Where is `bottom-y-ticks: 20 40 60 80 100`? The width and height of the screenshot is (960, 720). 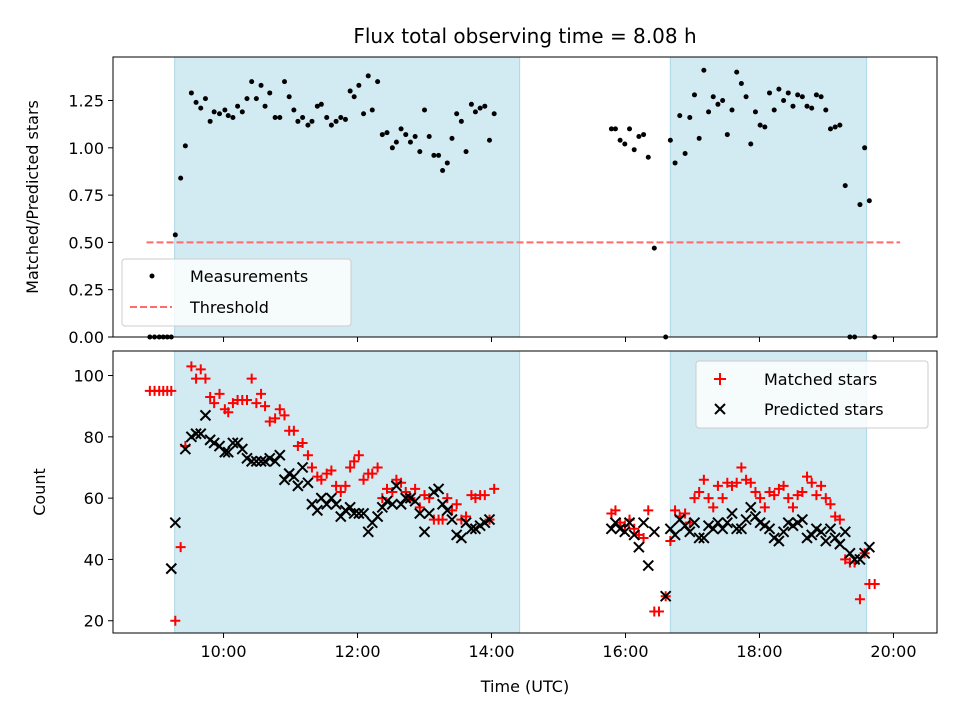 bottom-y-ticks: 20 40 60 80 100 is located at coordinates (93, 499).